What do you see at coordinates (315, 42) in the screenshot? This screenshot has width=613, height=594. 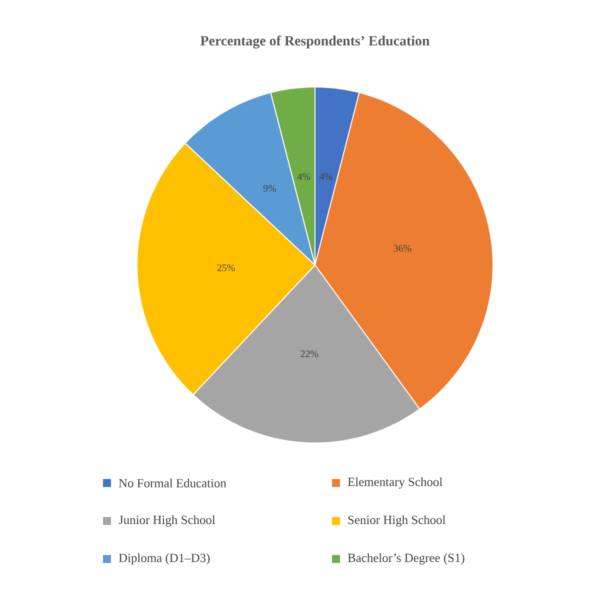 I see `chart-title: Percentage of Respondents’ Education` at bounding box center [315, 42].